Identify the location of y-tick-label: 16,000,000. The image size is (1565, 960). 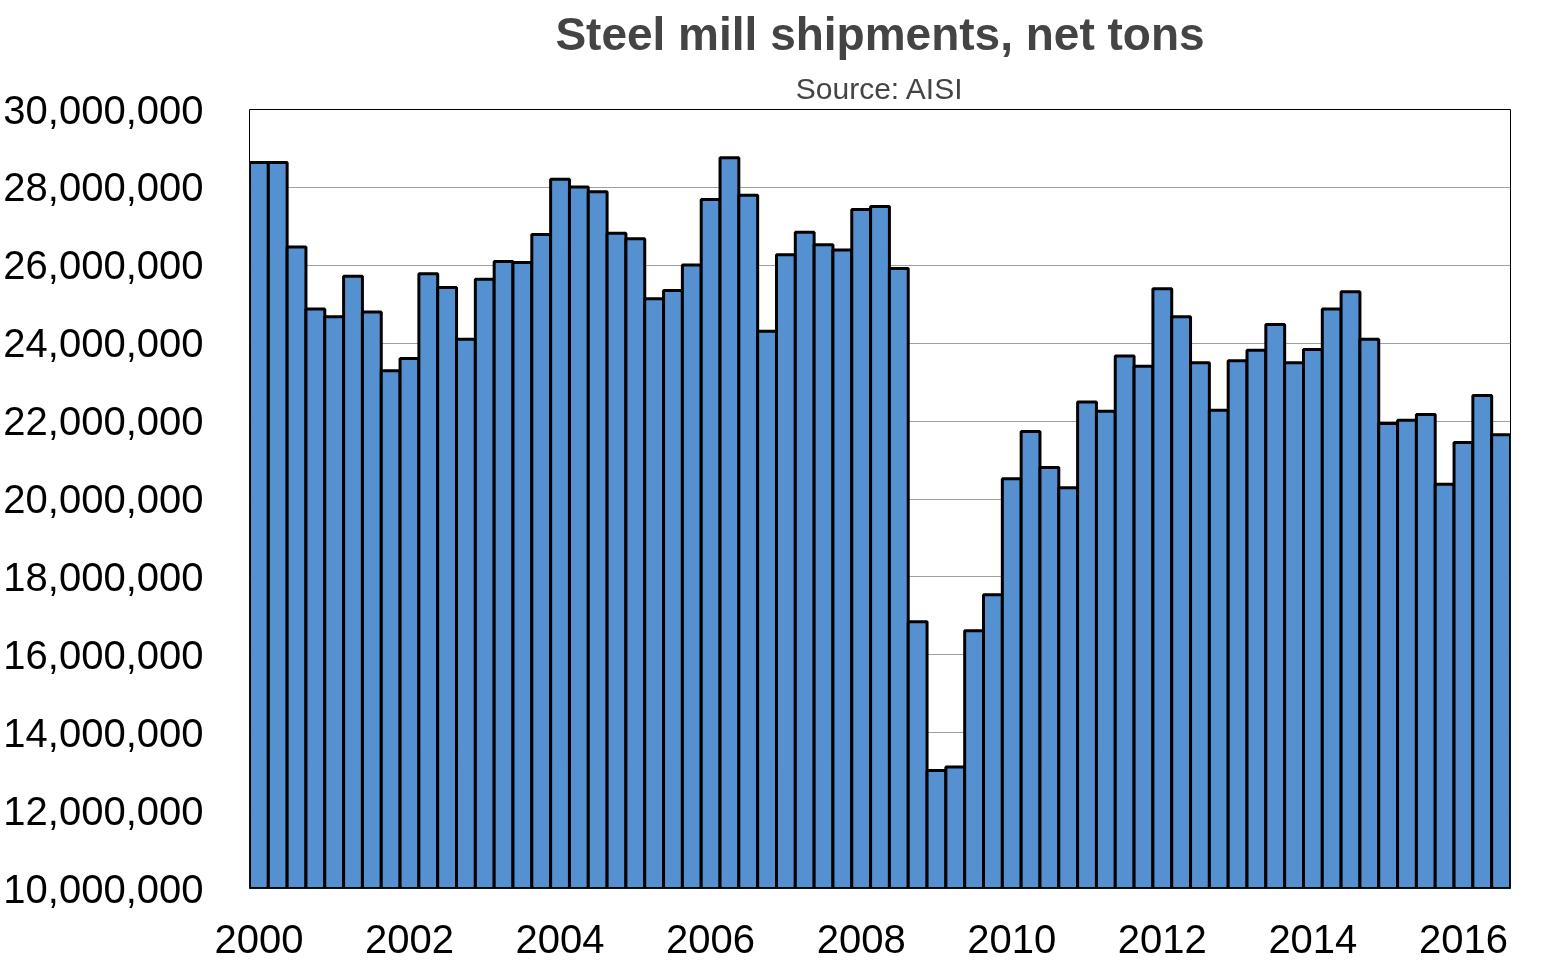
(103, 654).